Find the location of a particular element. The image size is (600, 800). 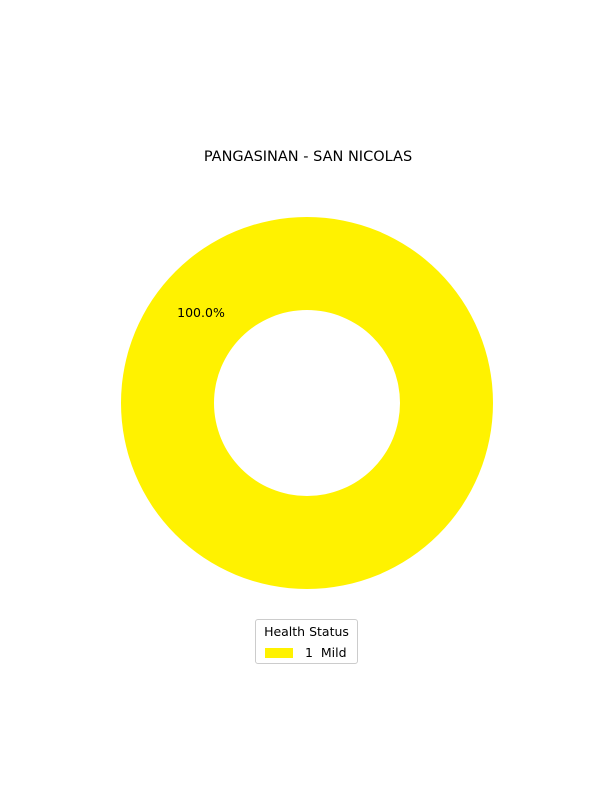

chart-title: PANGASINAN - SAN NICOLAS is located at coordinates (308, 157).